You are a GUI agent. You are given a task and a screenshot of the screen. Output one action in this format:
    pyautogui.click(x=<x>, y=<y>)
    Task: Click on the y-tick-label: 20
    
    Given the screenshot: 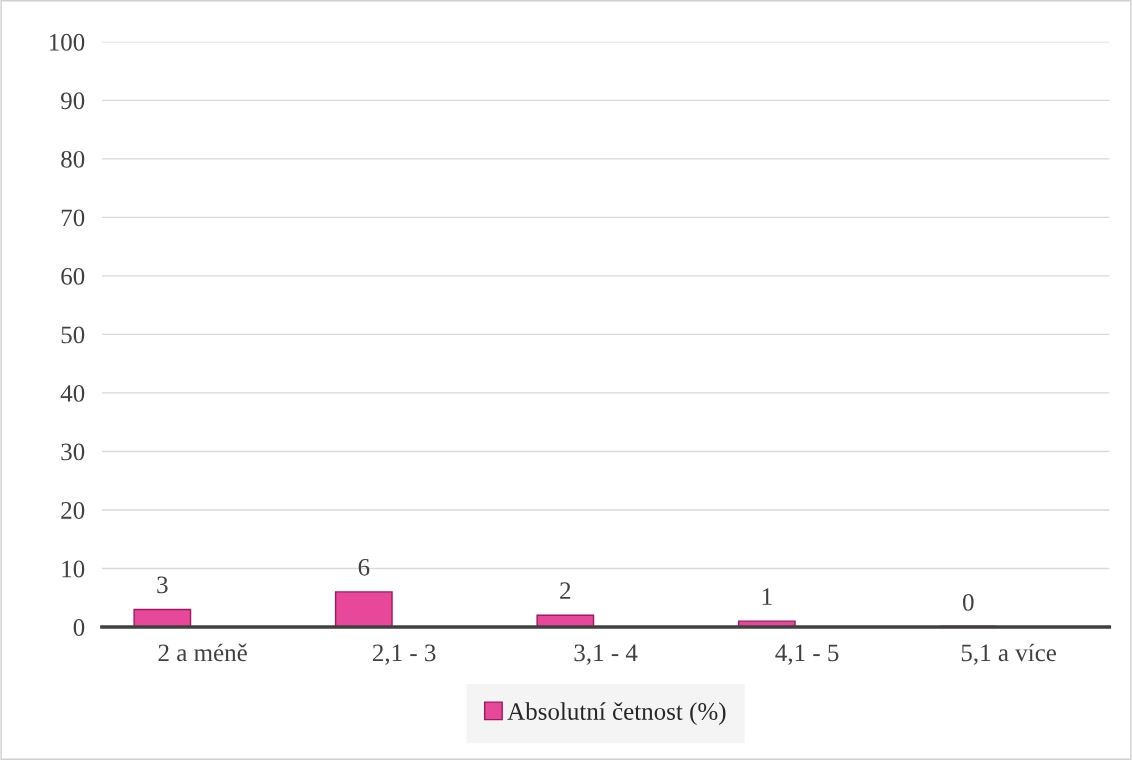 What is the action you would take?
    pyautogui.click(x=73, y=510)
    